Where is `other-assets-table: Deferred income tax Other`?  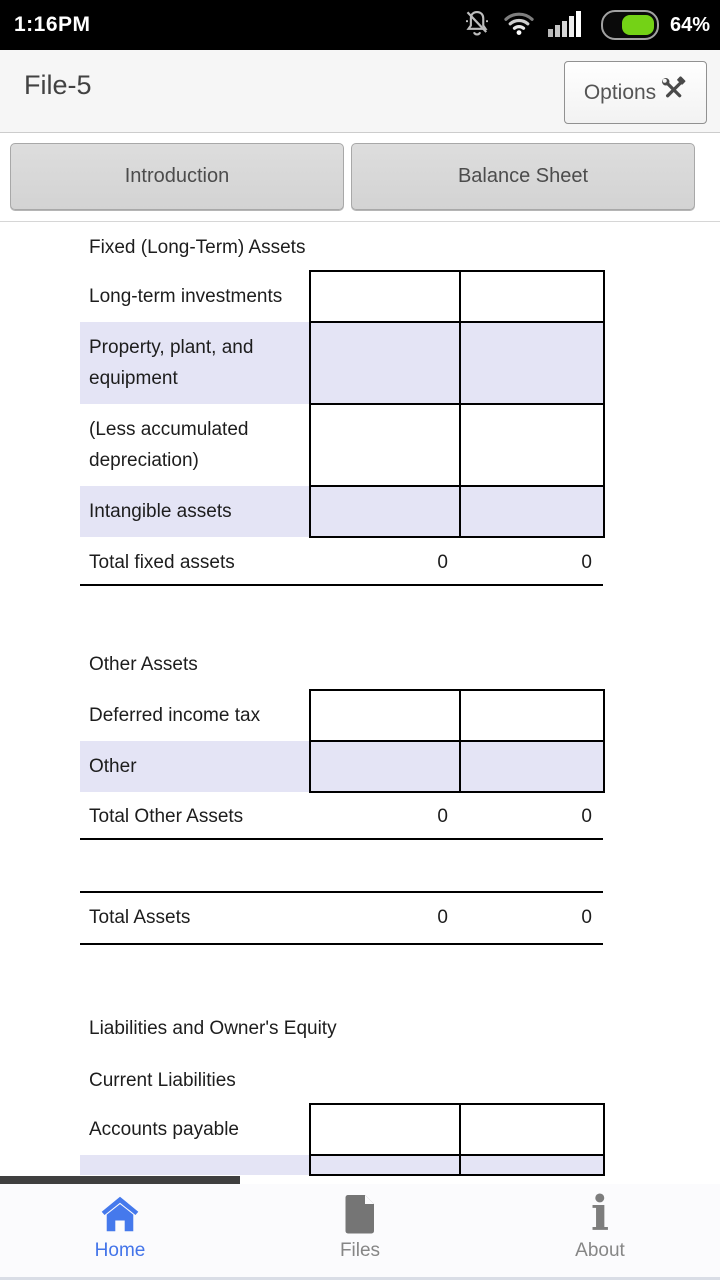 other-assets-table: Deferred income tax Other is located at coordinates (342, 741).